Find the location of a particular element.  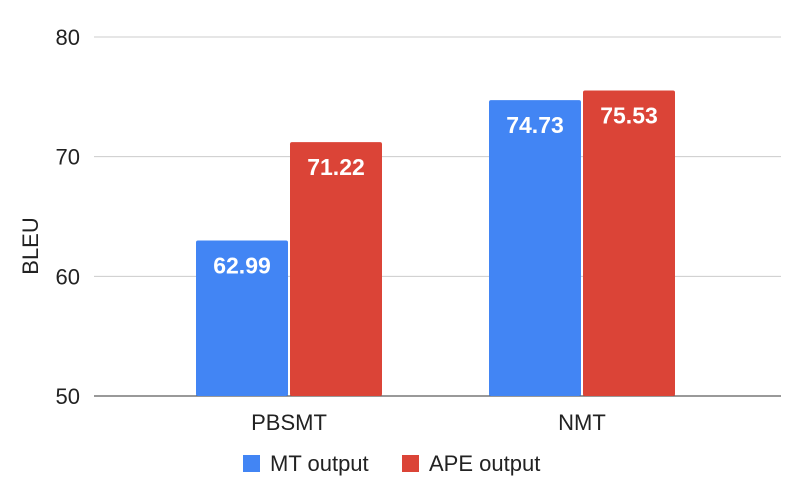

data-label: 71.22 is located at coordinates (336, 167).